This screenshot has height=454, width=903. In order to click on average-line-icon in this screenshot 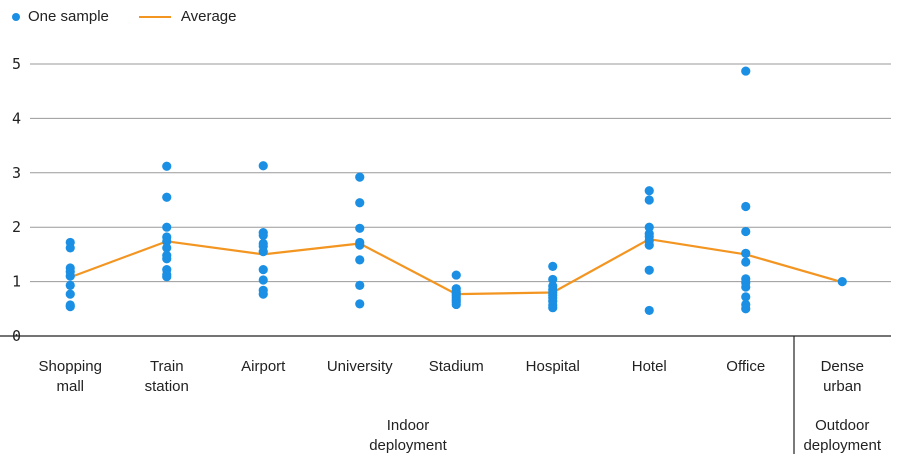, I will do `click(154, 16)`.